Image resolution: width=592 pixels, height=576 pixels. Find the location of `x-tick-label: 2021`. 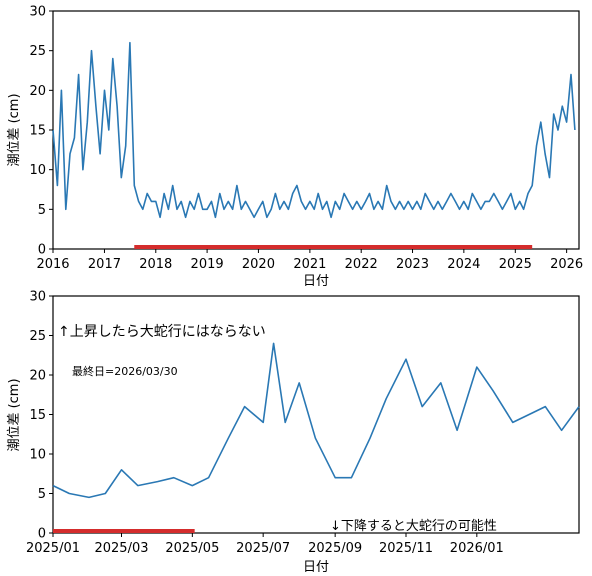

x-tick-label: 2021 is located at coordinates (309, 264).